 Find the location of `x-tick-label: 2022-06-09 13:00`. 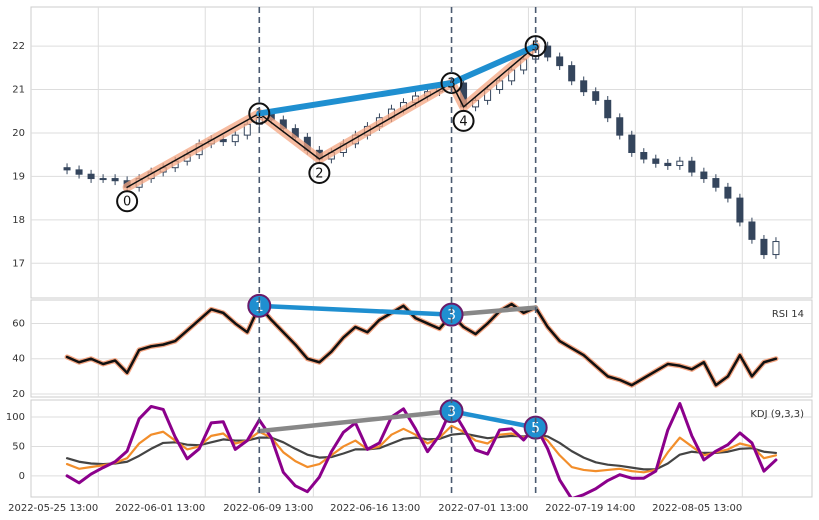

x-tick-label: 2022-06-09 13:00 is located at coordinates (268, 508).